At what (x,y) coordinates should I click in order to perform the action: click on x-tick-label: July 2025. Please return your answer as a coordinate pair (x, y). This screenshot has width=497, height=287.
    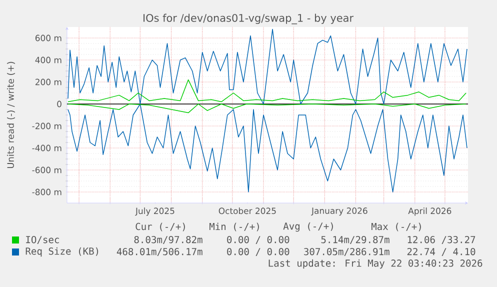
    Looking at the image, I should click on (154, 212).